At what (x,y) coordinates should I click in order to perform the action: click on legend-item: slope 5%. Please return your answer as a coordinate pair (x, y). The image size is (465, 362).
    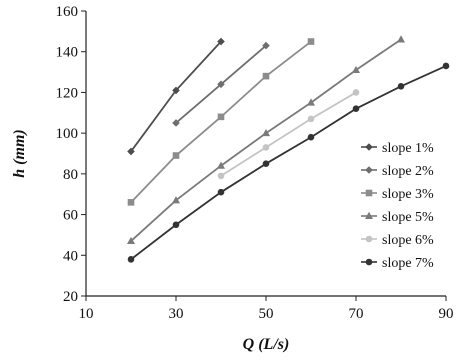
    Looking at the image, I should click on (397, 217).